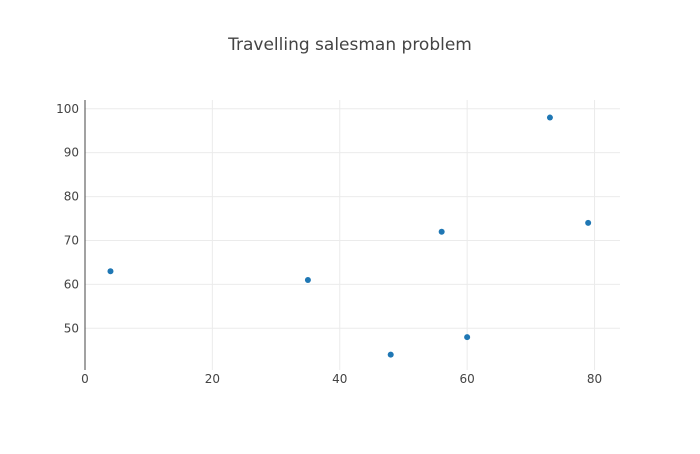 This screenshot has height=454, width=700. I want to click on x-tick-label: 40, so click(339, 379).